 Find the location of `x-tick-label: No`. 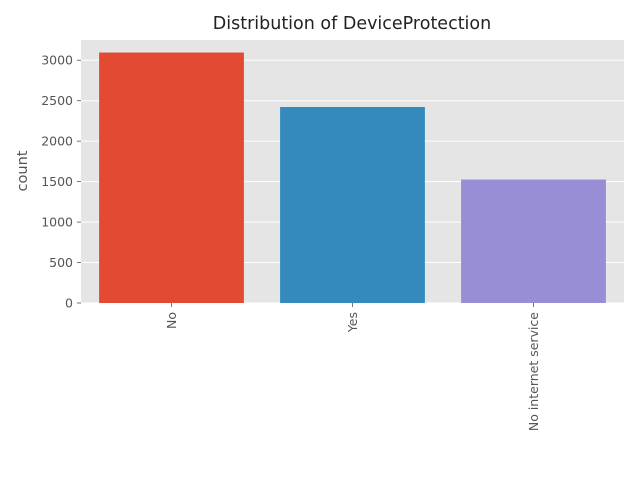

x-tick-label: No is located at coordinates (171, 320).